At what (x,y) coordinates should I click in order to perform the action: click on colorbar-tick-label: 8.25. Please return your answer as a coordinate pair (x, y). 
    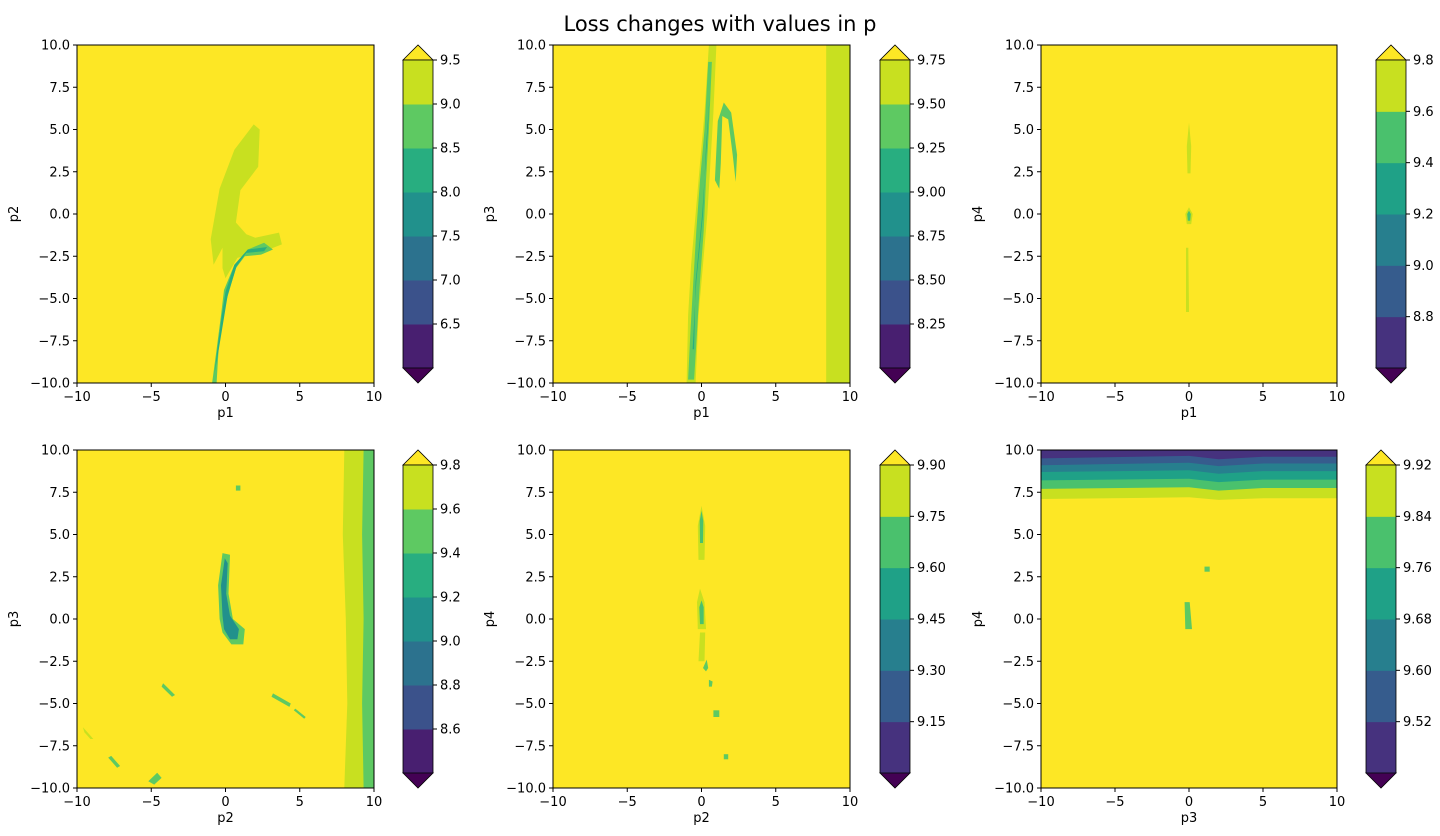
    Looking at the image, I should click on (931, 325).